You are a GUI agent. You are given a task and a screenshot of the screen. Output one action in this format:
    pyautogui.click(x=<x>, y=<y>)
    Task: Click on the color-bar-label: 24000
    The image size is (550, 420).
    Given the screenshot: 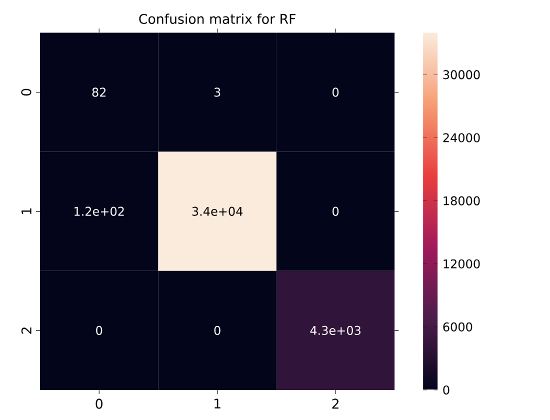 What is the action you would take?
    pyautogui.click(x=461, y=137)
    